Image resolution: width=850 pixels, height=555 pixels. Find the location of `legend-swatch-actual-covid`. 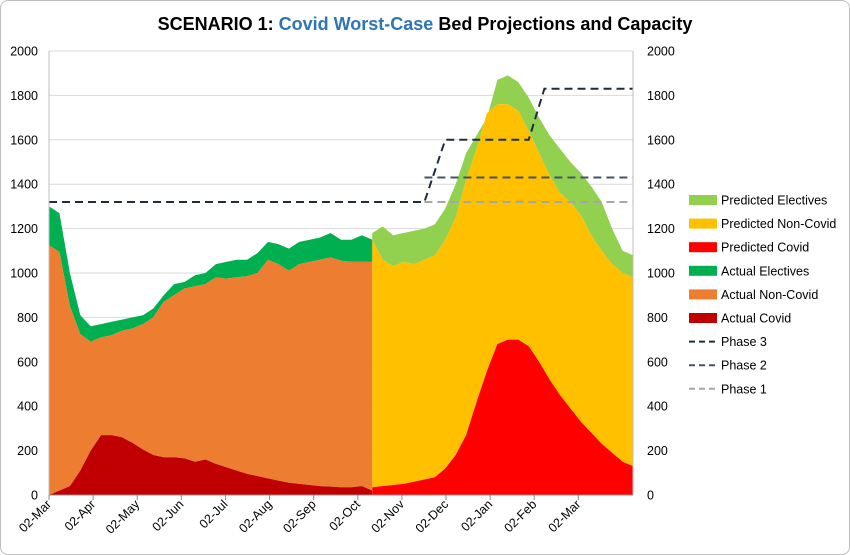

legend-swatch-actual-covid is located at coordinates (703, 318).